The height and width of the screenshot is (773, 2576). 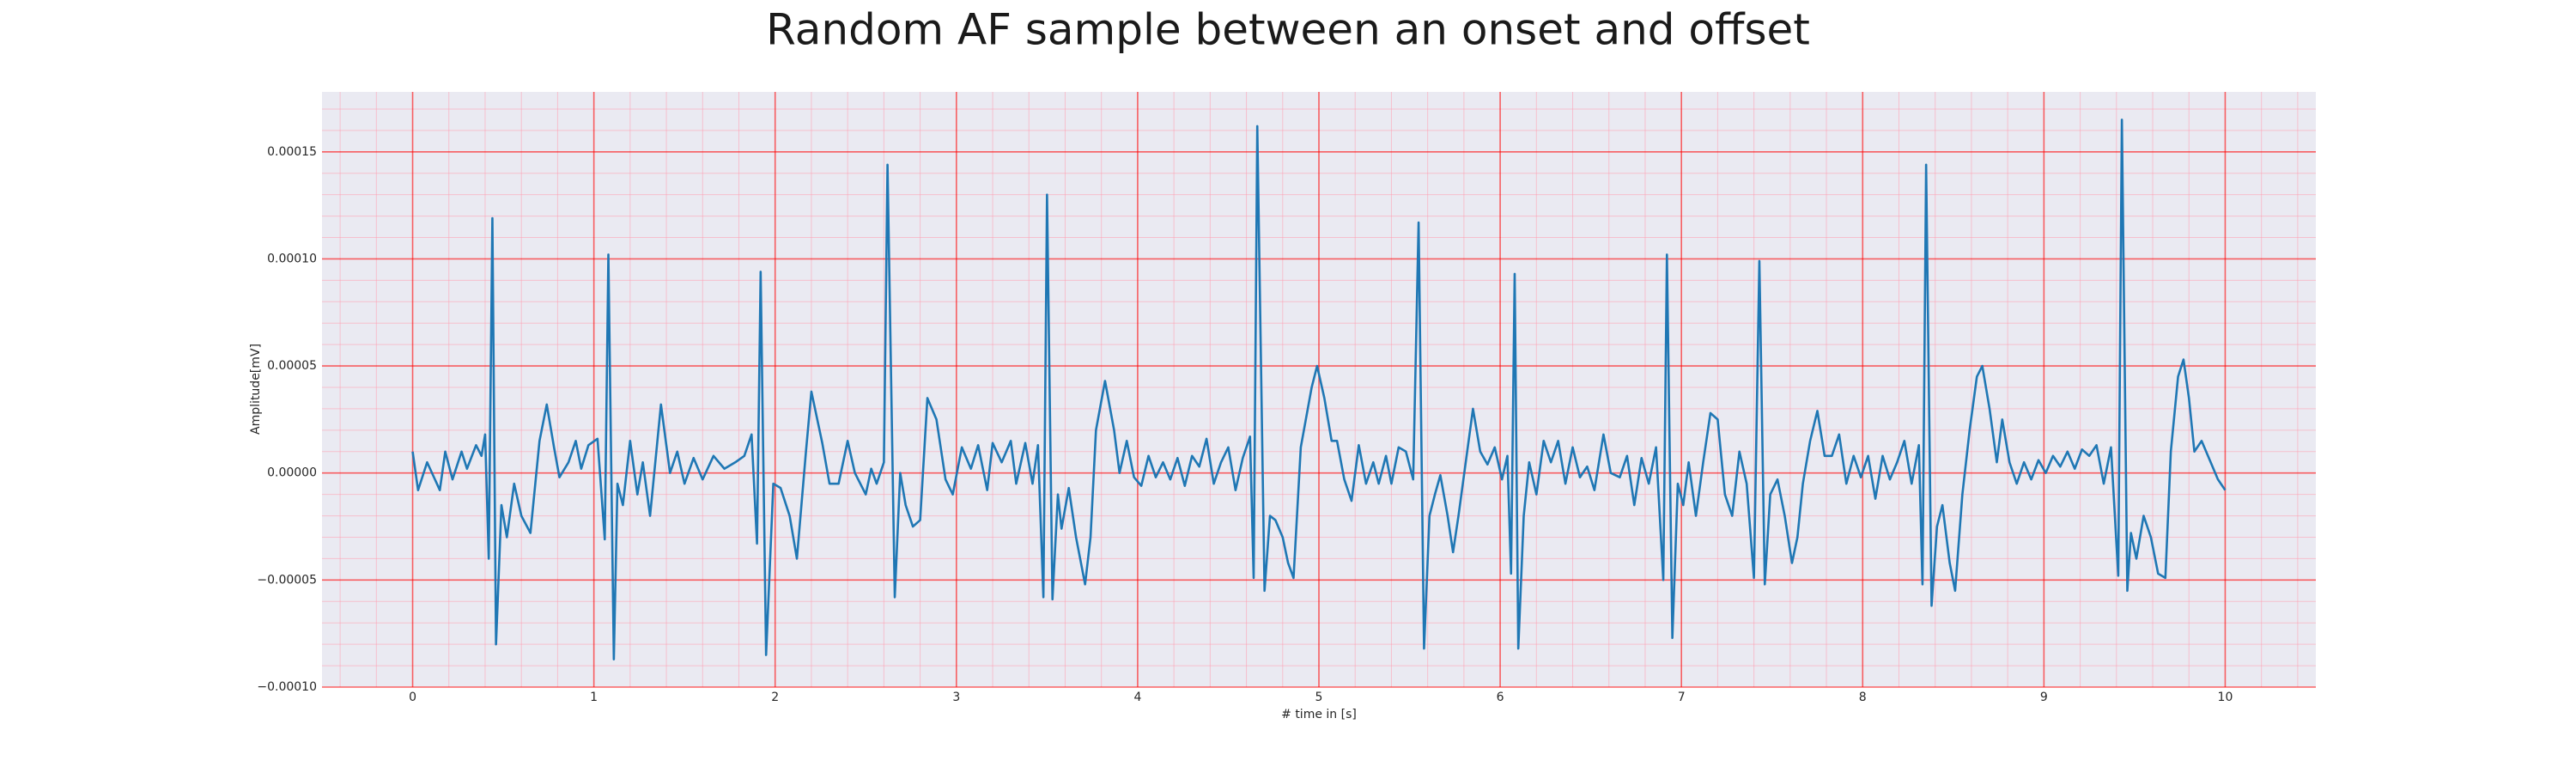 I want to click on x-tick-label: 2, so click(x=775, y=697).